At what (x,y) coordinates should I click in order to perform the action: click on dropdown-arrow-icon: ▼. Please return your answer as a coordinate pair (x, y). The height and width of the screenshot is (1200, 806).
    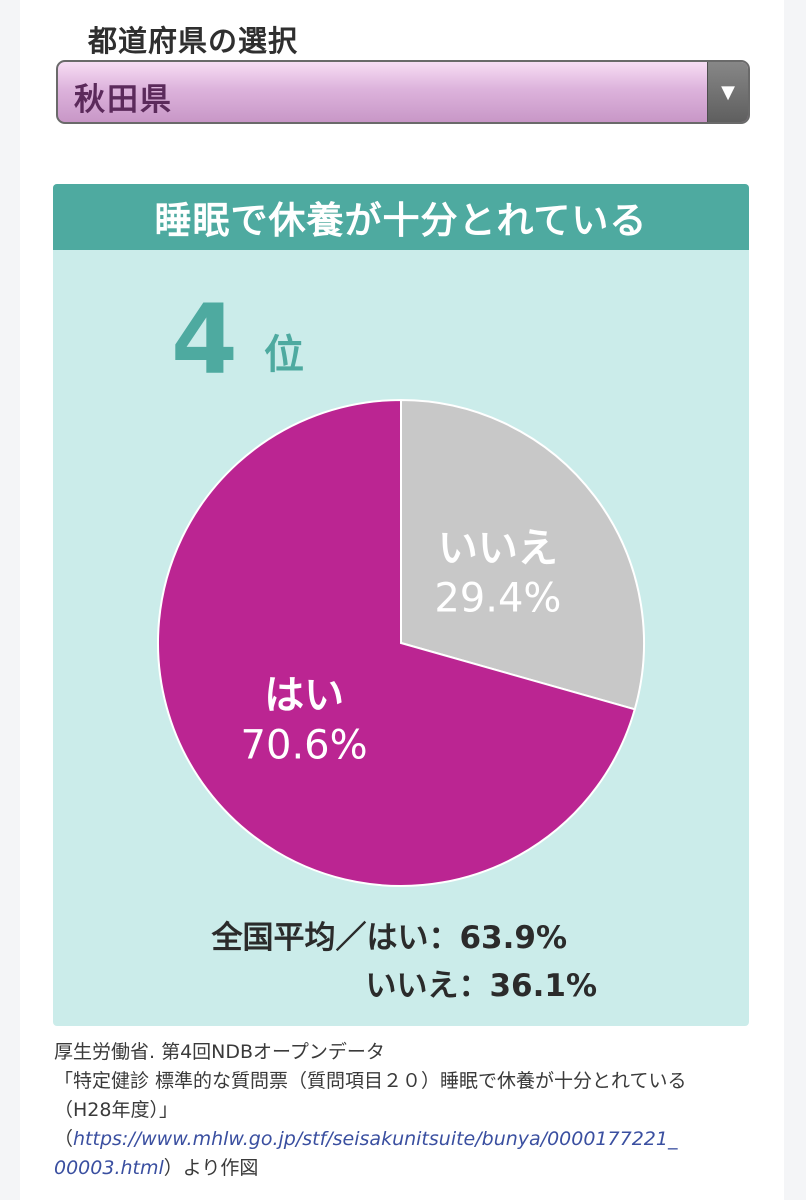
    Looking at the image, I should click on (727, 92).